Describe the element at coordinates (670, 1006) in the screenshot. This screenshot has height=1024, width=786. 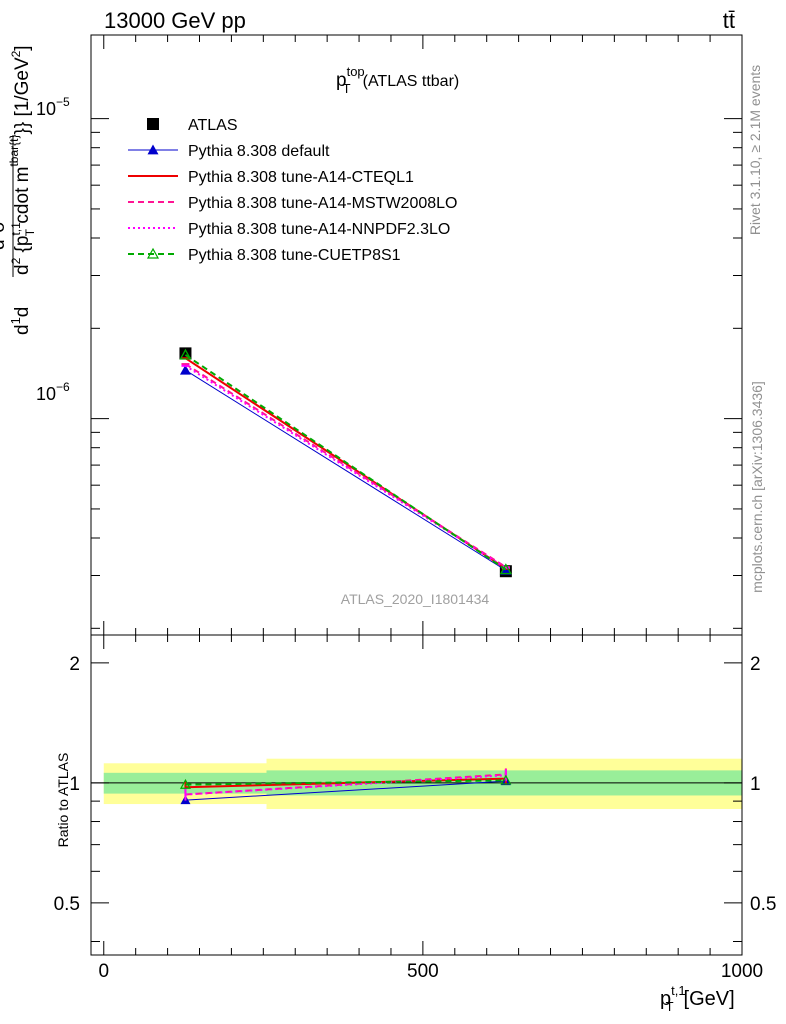
I see `x-label-sub: T` at that location.